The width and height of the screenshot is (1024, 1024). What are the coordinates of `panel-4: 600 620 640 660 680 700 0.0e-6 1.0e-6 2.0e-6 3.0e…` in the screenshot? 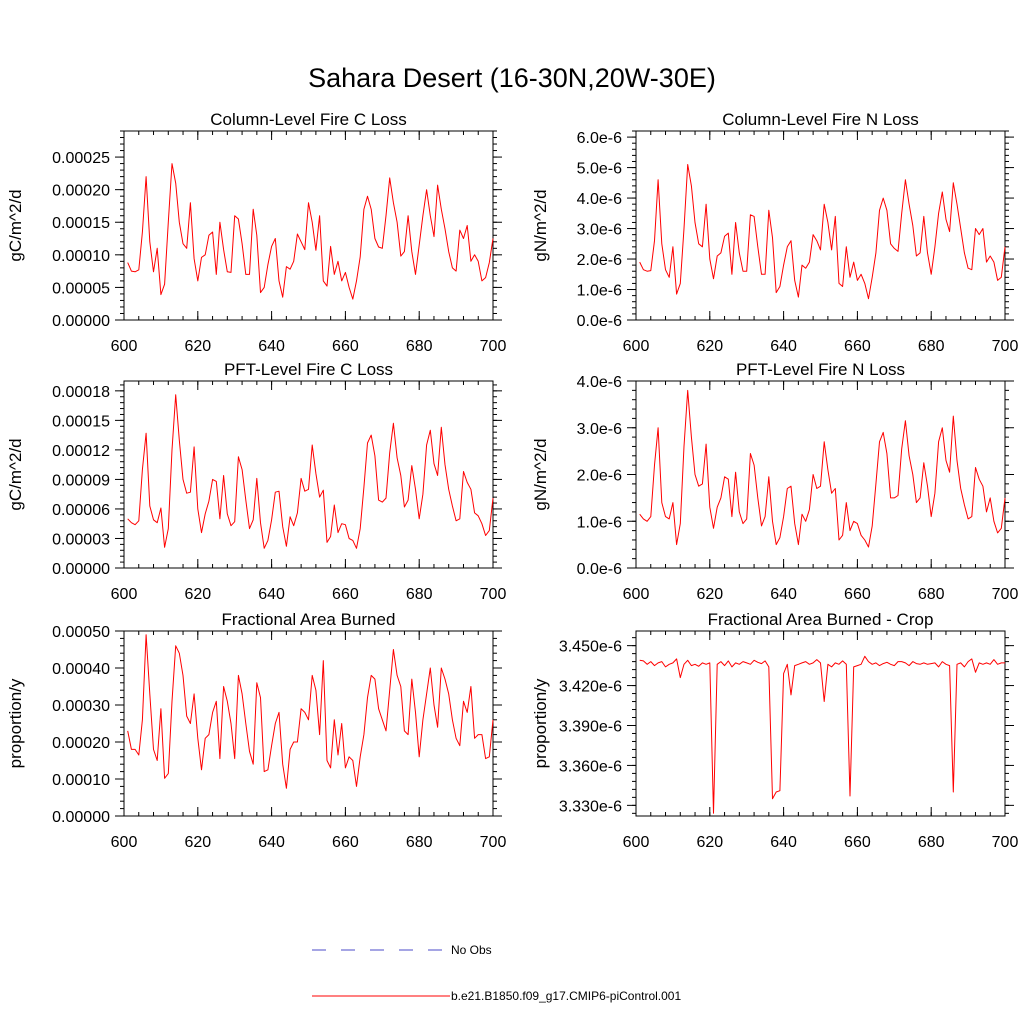 It's located at (774, 481).